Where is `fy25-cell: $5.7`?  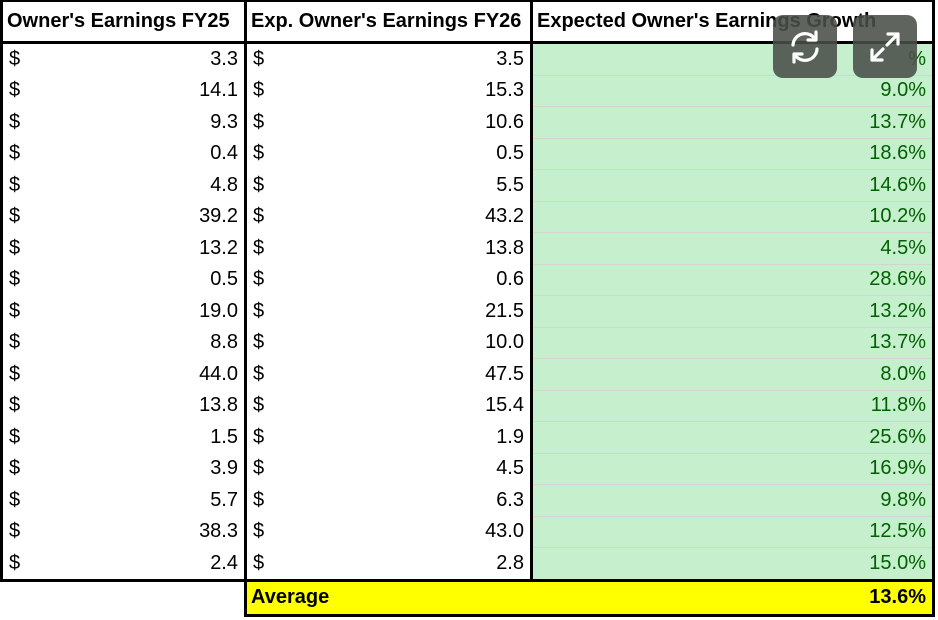
fy25-cell: $5.7 is located at coordinates (123, 500).